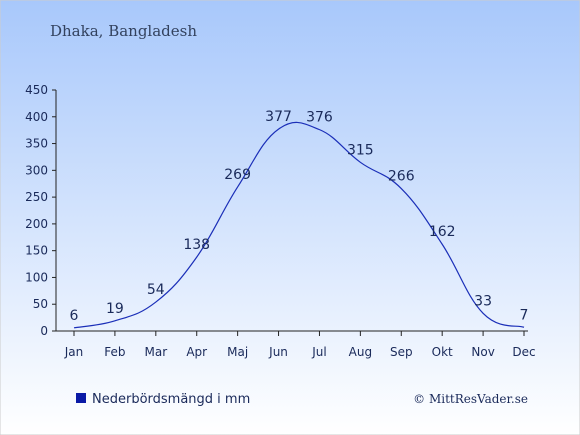 The image size is (580, 435). I want to click on data-label: 315, so click(360, 150).